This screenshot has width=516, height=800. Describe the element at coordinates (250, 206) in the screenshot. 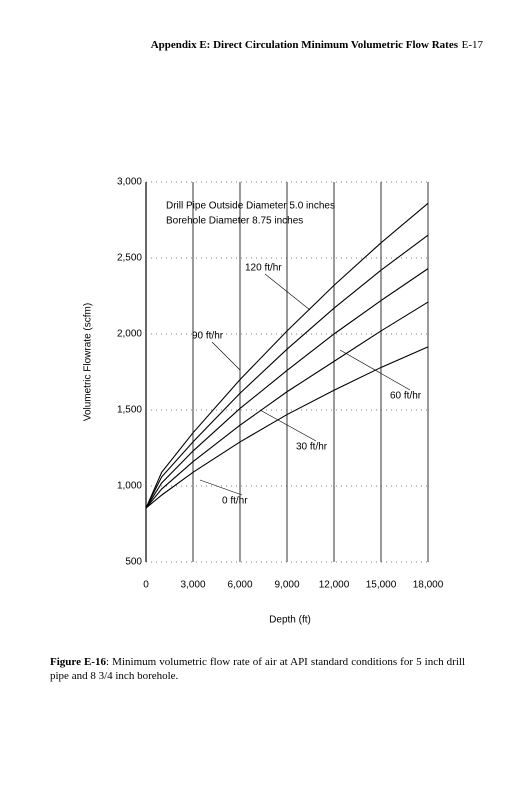

I see `annotation: Drill Pipe Outside Diameter 5.0 inches` at that location.